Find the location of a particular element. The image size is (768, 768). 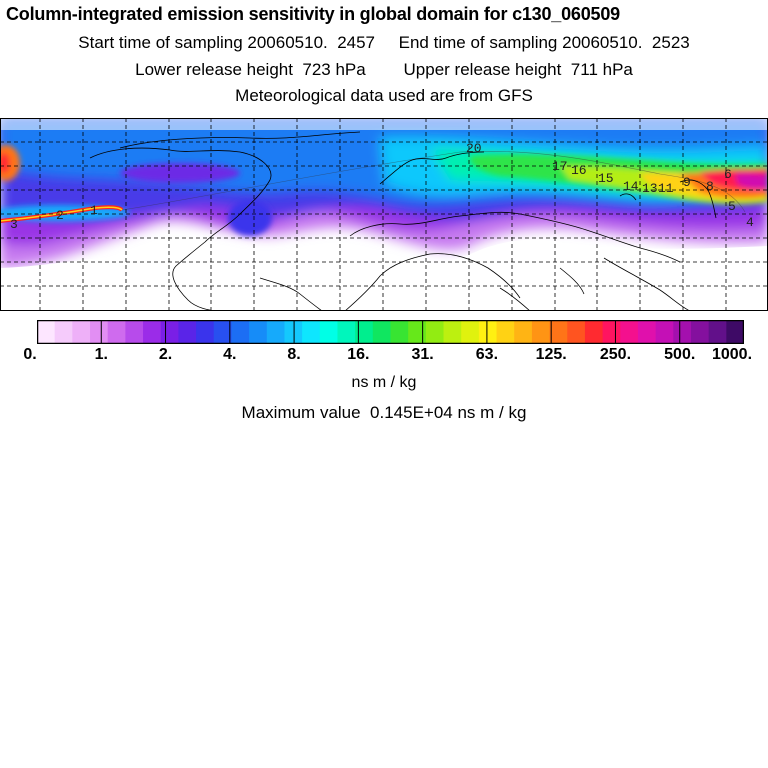

maximum-value-label: Maximum value 0.145E+04 ns m / kg is located at coordinates (384, 412).